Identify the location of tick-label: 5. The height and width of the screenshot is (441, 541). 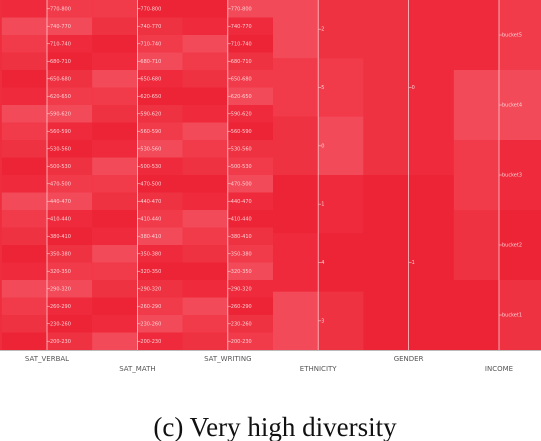
(322, 88).